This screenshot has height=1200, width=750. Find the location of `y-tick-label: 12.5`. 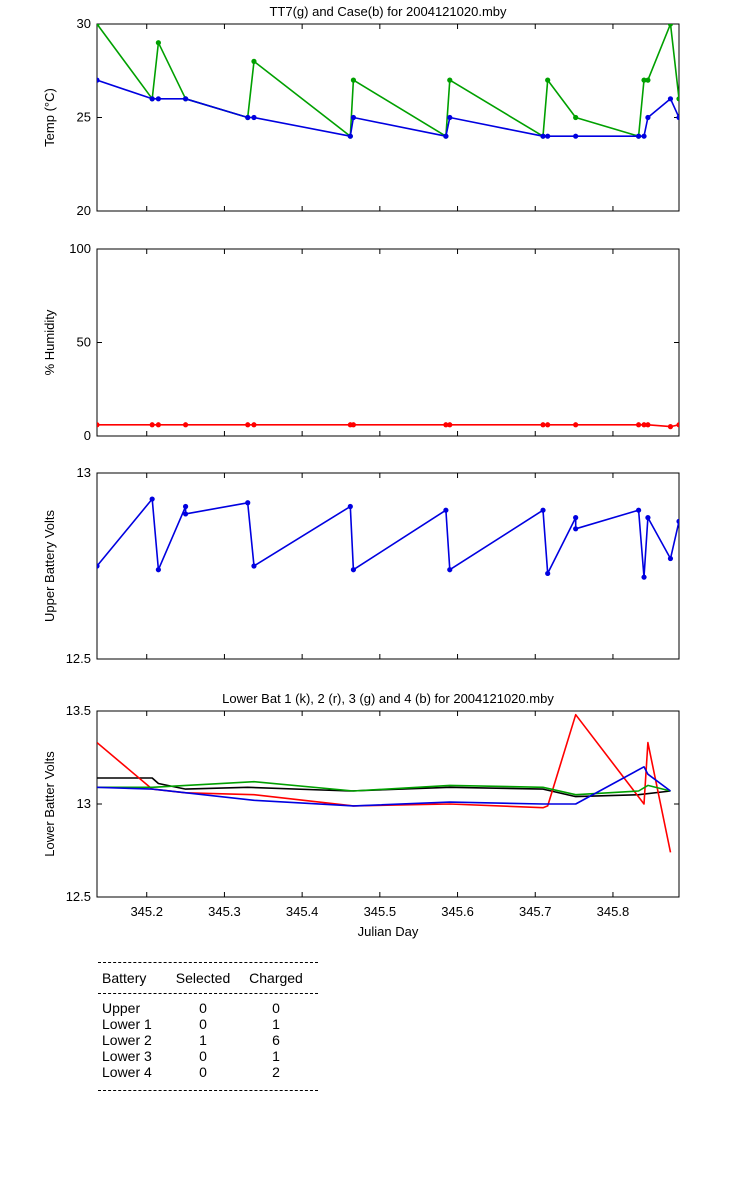

y-tick-label: 12.5 is located at coordinates (78, 896).